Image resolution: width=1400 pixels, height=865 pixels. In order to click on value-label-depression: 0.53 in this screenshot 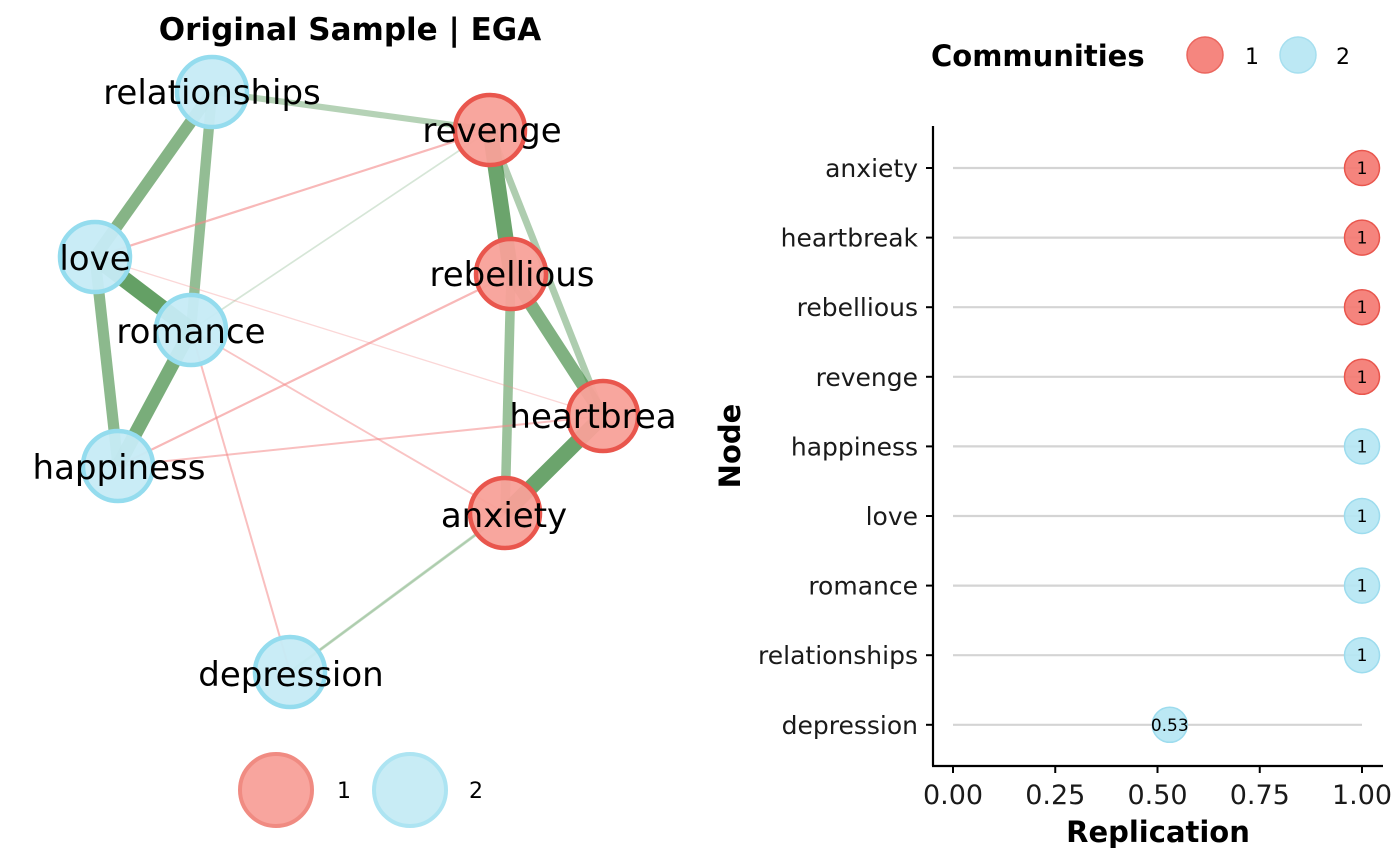, I will do `click(1170, 726)`.